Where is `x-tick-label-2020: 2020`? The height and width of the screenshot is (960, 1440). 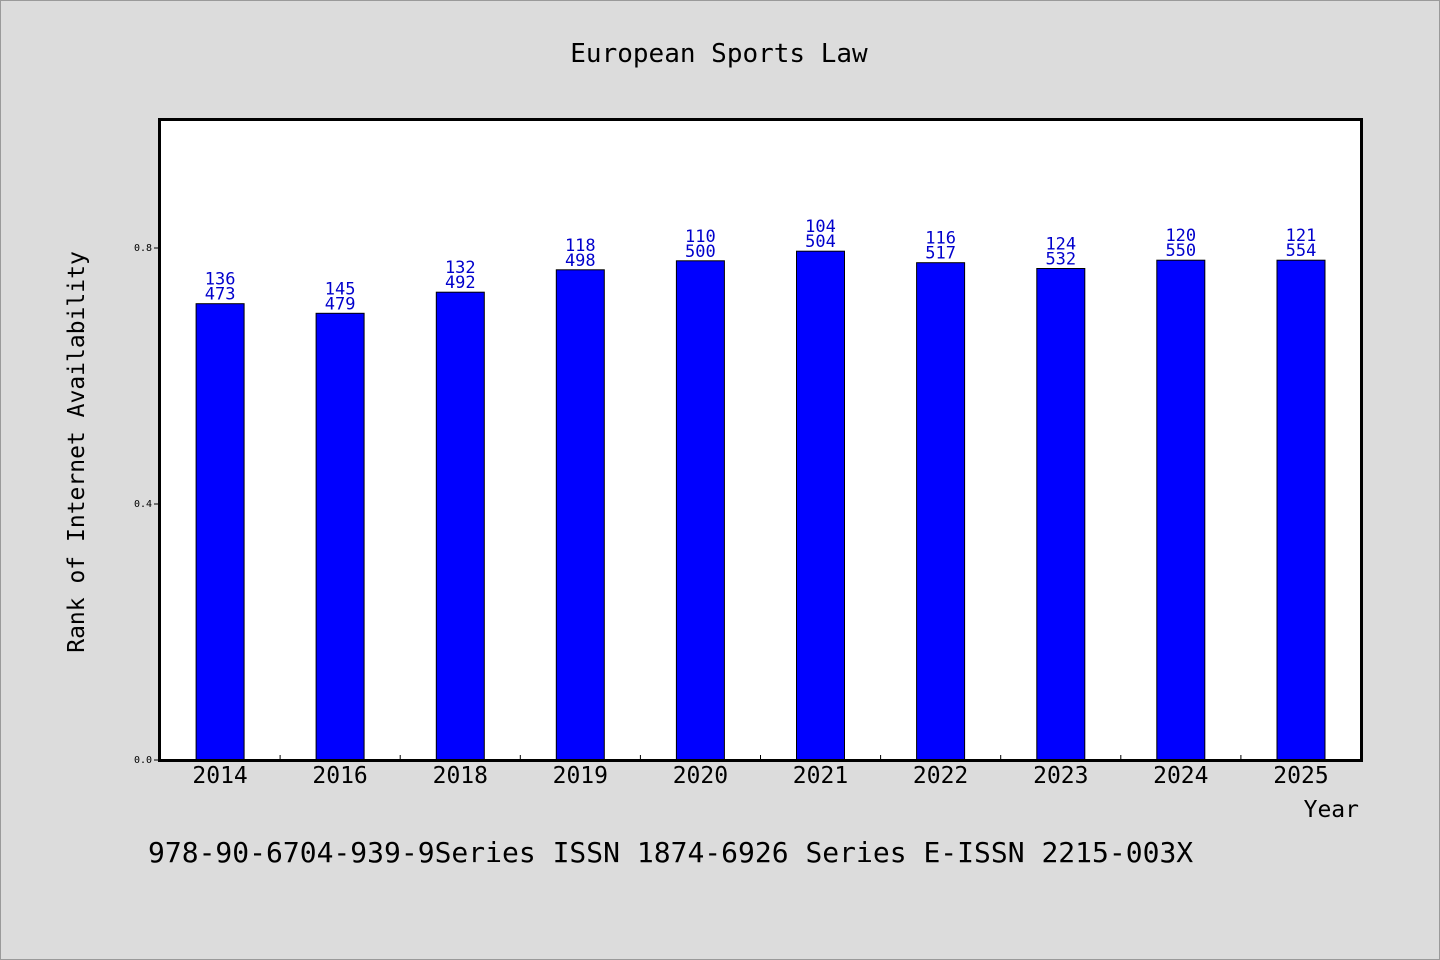 x-tick-label-2020: 2020 is located at coordinates (700, 776).